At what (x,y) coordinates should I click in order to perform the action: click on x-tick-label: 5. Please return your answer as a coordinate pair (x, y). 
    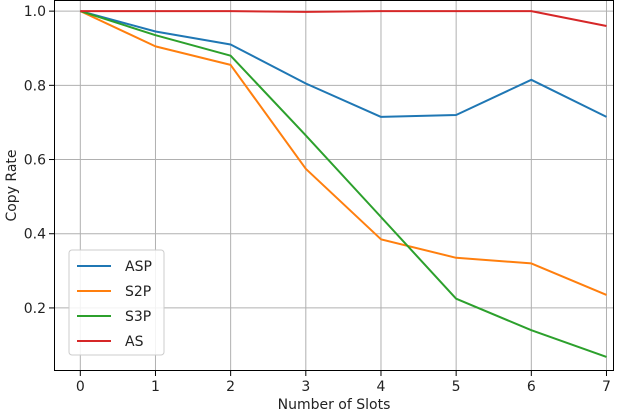
    Looking at the image, I should click on (456, 387).